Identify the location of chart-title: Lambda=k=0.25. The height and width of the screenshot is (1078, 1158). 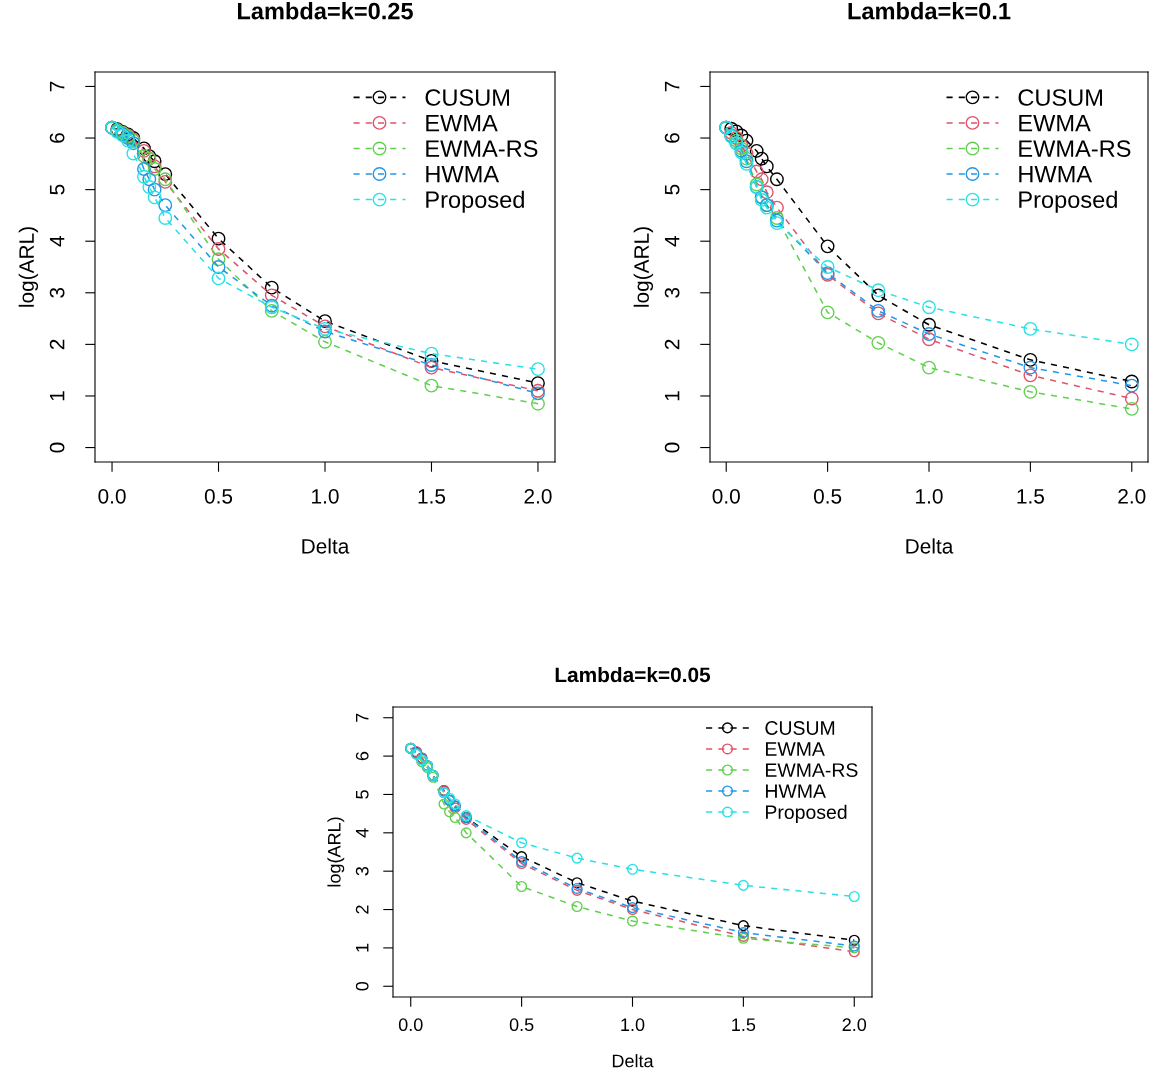
(325, 11).